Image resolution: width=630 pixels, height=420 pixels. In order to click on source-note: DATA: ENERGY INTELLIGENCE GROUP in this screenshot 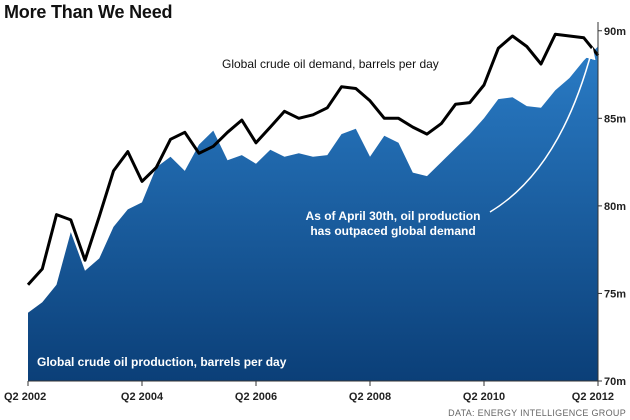, I will do `click(537, 413)`.